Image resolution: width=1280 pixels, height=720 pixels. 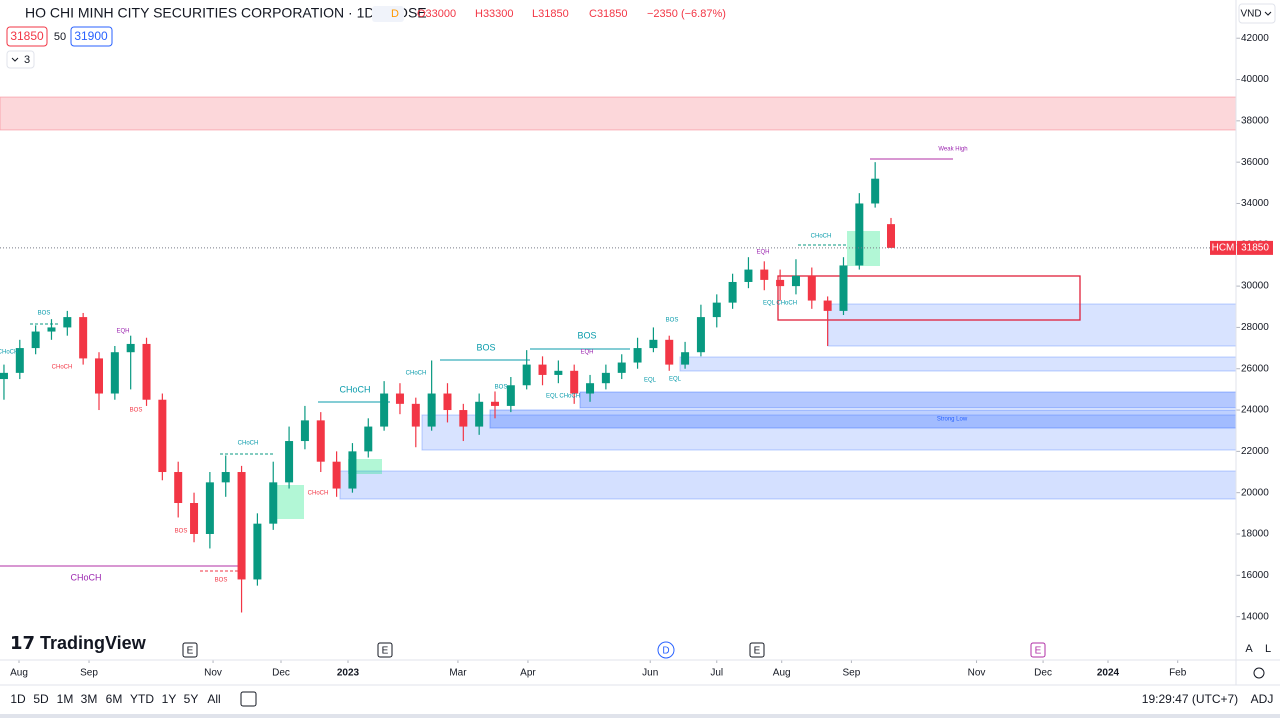 What do you see at coordinates (41, 699) in the screenshot?
I see `range-button: 5D` at bounding box center [41, 699].